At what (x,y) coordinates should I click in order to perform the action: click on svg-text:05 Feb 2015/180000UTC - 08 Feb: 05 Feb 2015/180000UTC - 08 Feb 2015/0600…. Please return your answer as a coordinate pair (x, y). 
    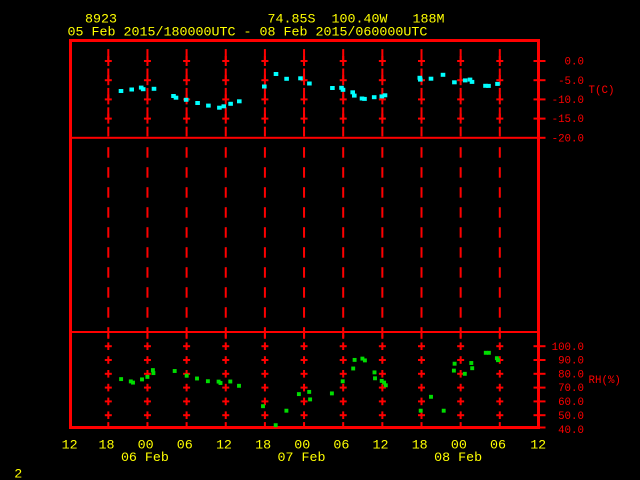
    Looking at the image, I should click on (248, 33).